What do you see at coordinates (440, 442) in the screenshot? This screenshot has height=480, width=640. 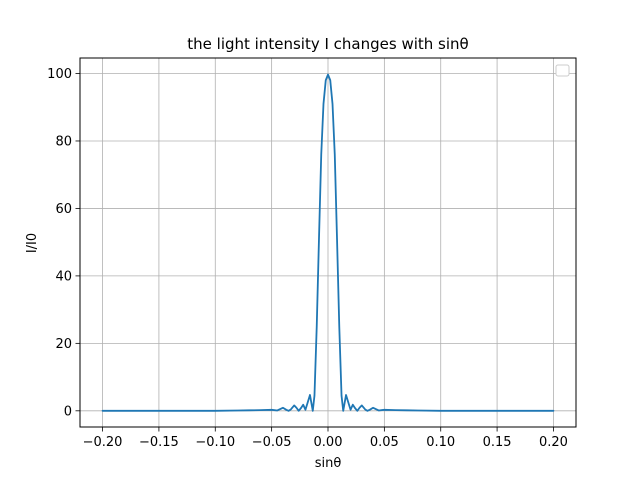 I see `x-tick-label: 0.10` at bounding box center [440, 442].